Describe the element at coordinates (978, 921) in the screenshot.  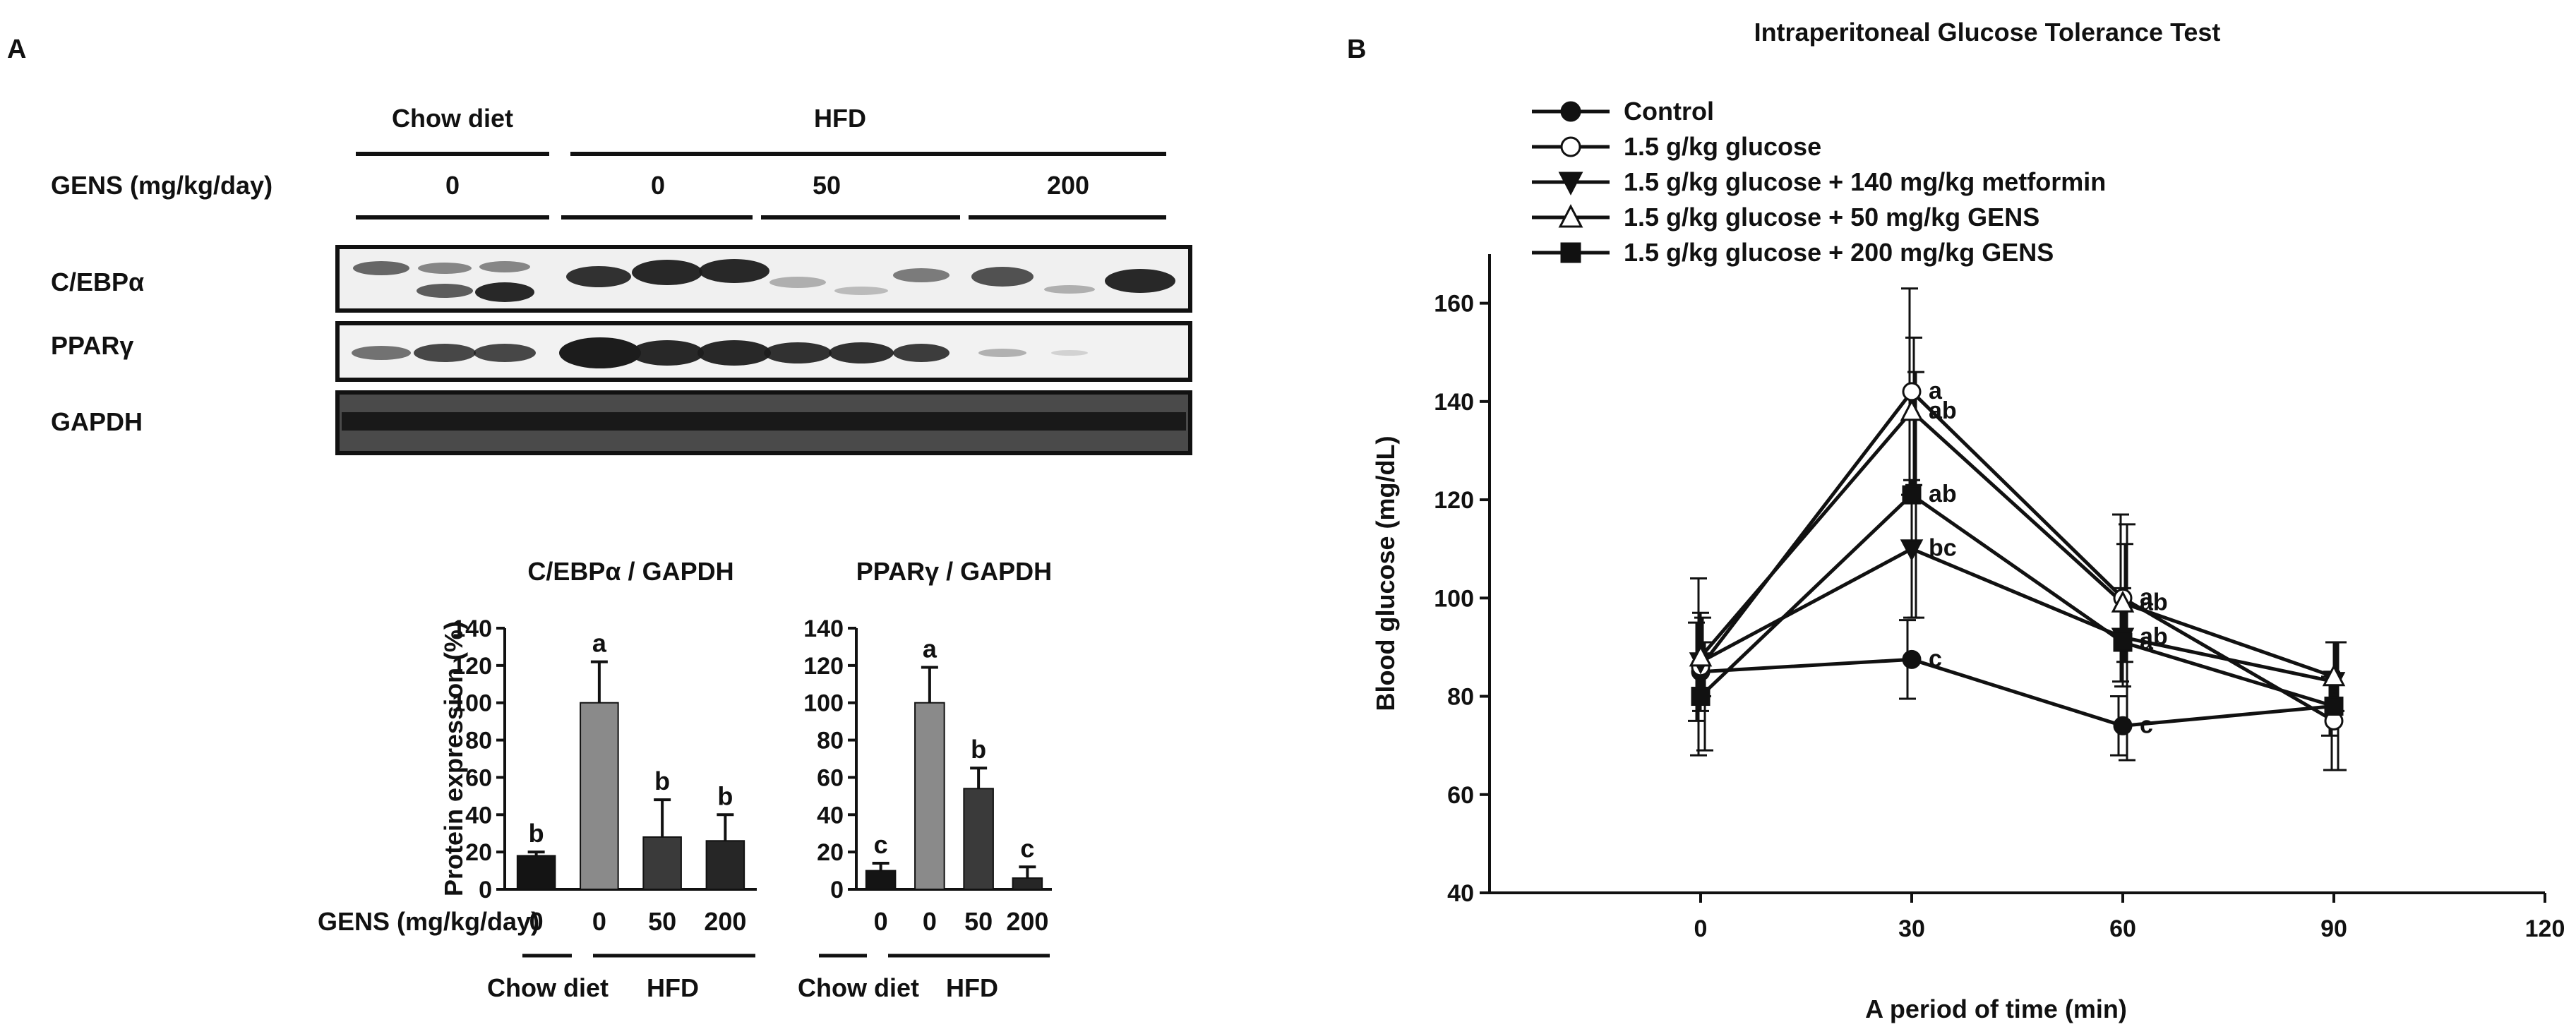
I see `x-tick-label: 50` at that location.